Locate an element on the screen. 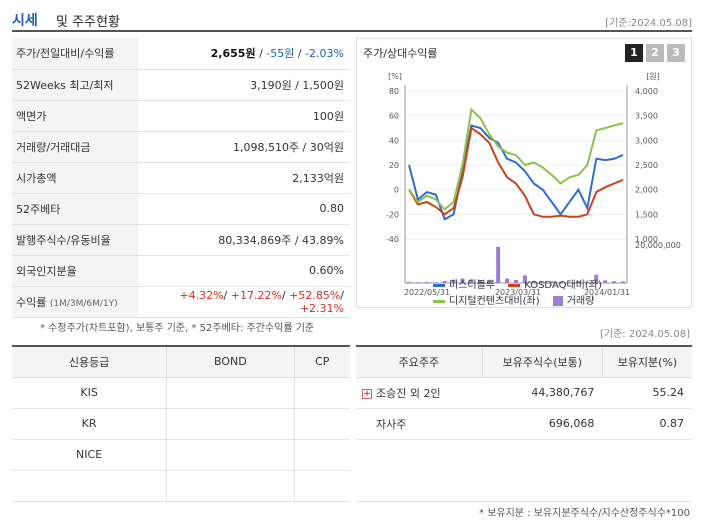 The width and height of the screenshot is (702, 525). quote-row-beta: 52주베타 0.80 is located at coordinates (181, 209).